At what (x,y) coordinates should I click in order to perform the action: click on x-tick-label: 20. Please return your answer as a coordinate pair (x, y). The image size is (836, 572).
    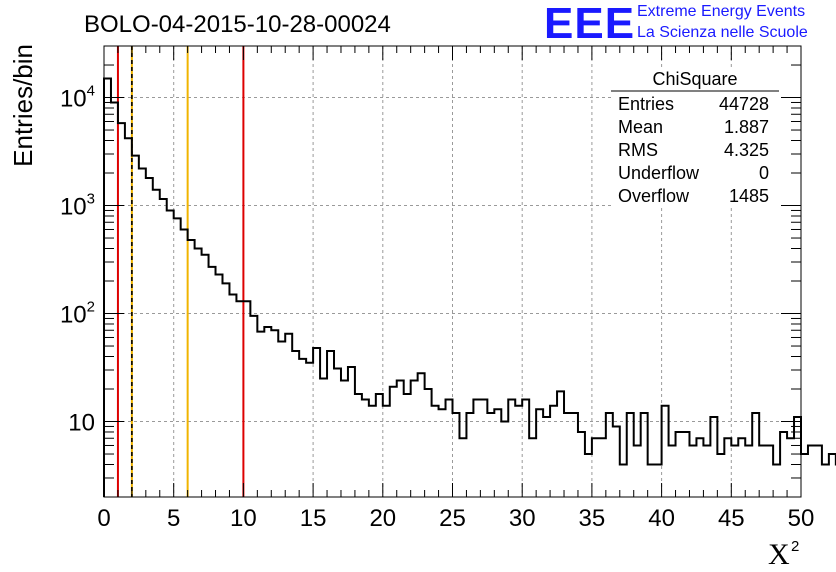
    Looking at the image, I should click on (382, 518).